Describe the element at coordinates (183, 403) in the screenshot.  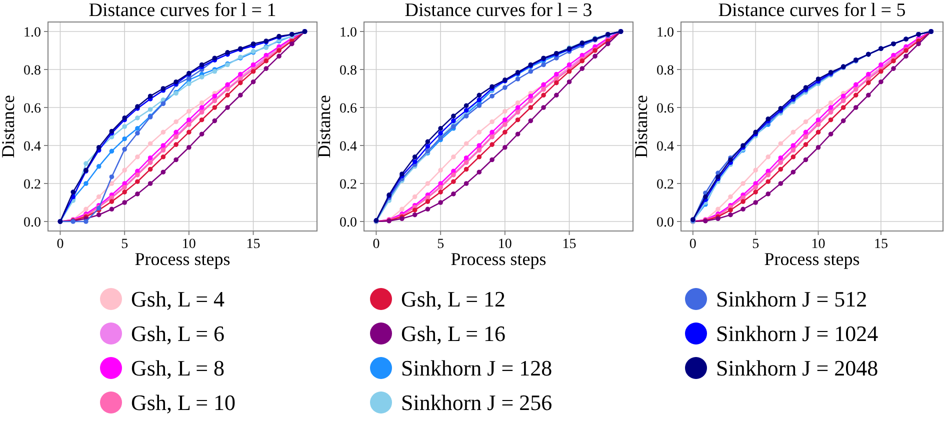
I see `legend-label: Gsh, L = 10` at that location.